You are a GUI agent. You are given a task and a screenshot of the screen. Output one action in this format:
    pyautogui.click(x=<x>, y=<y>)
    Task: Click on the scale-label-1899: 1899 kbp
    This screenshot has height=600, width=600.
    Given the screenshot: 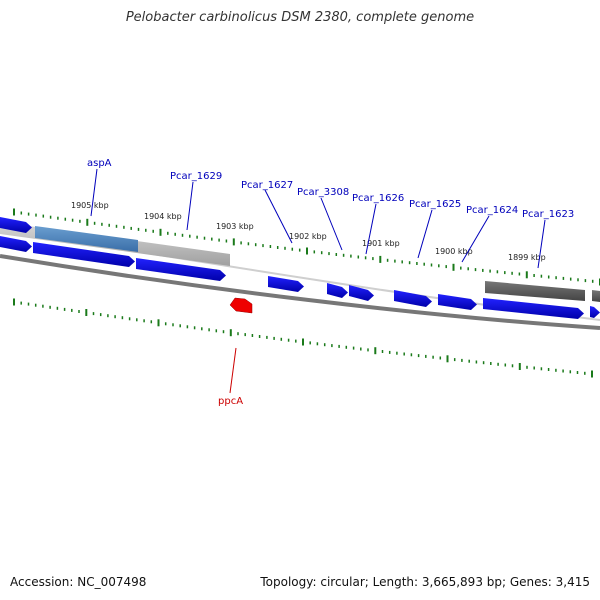 What is the action you would take?
    pyautogui.click(x=527, y=257)
    